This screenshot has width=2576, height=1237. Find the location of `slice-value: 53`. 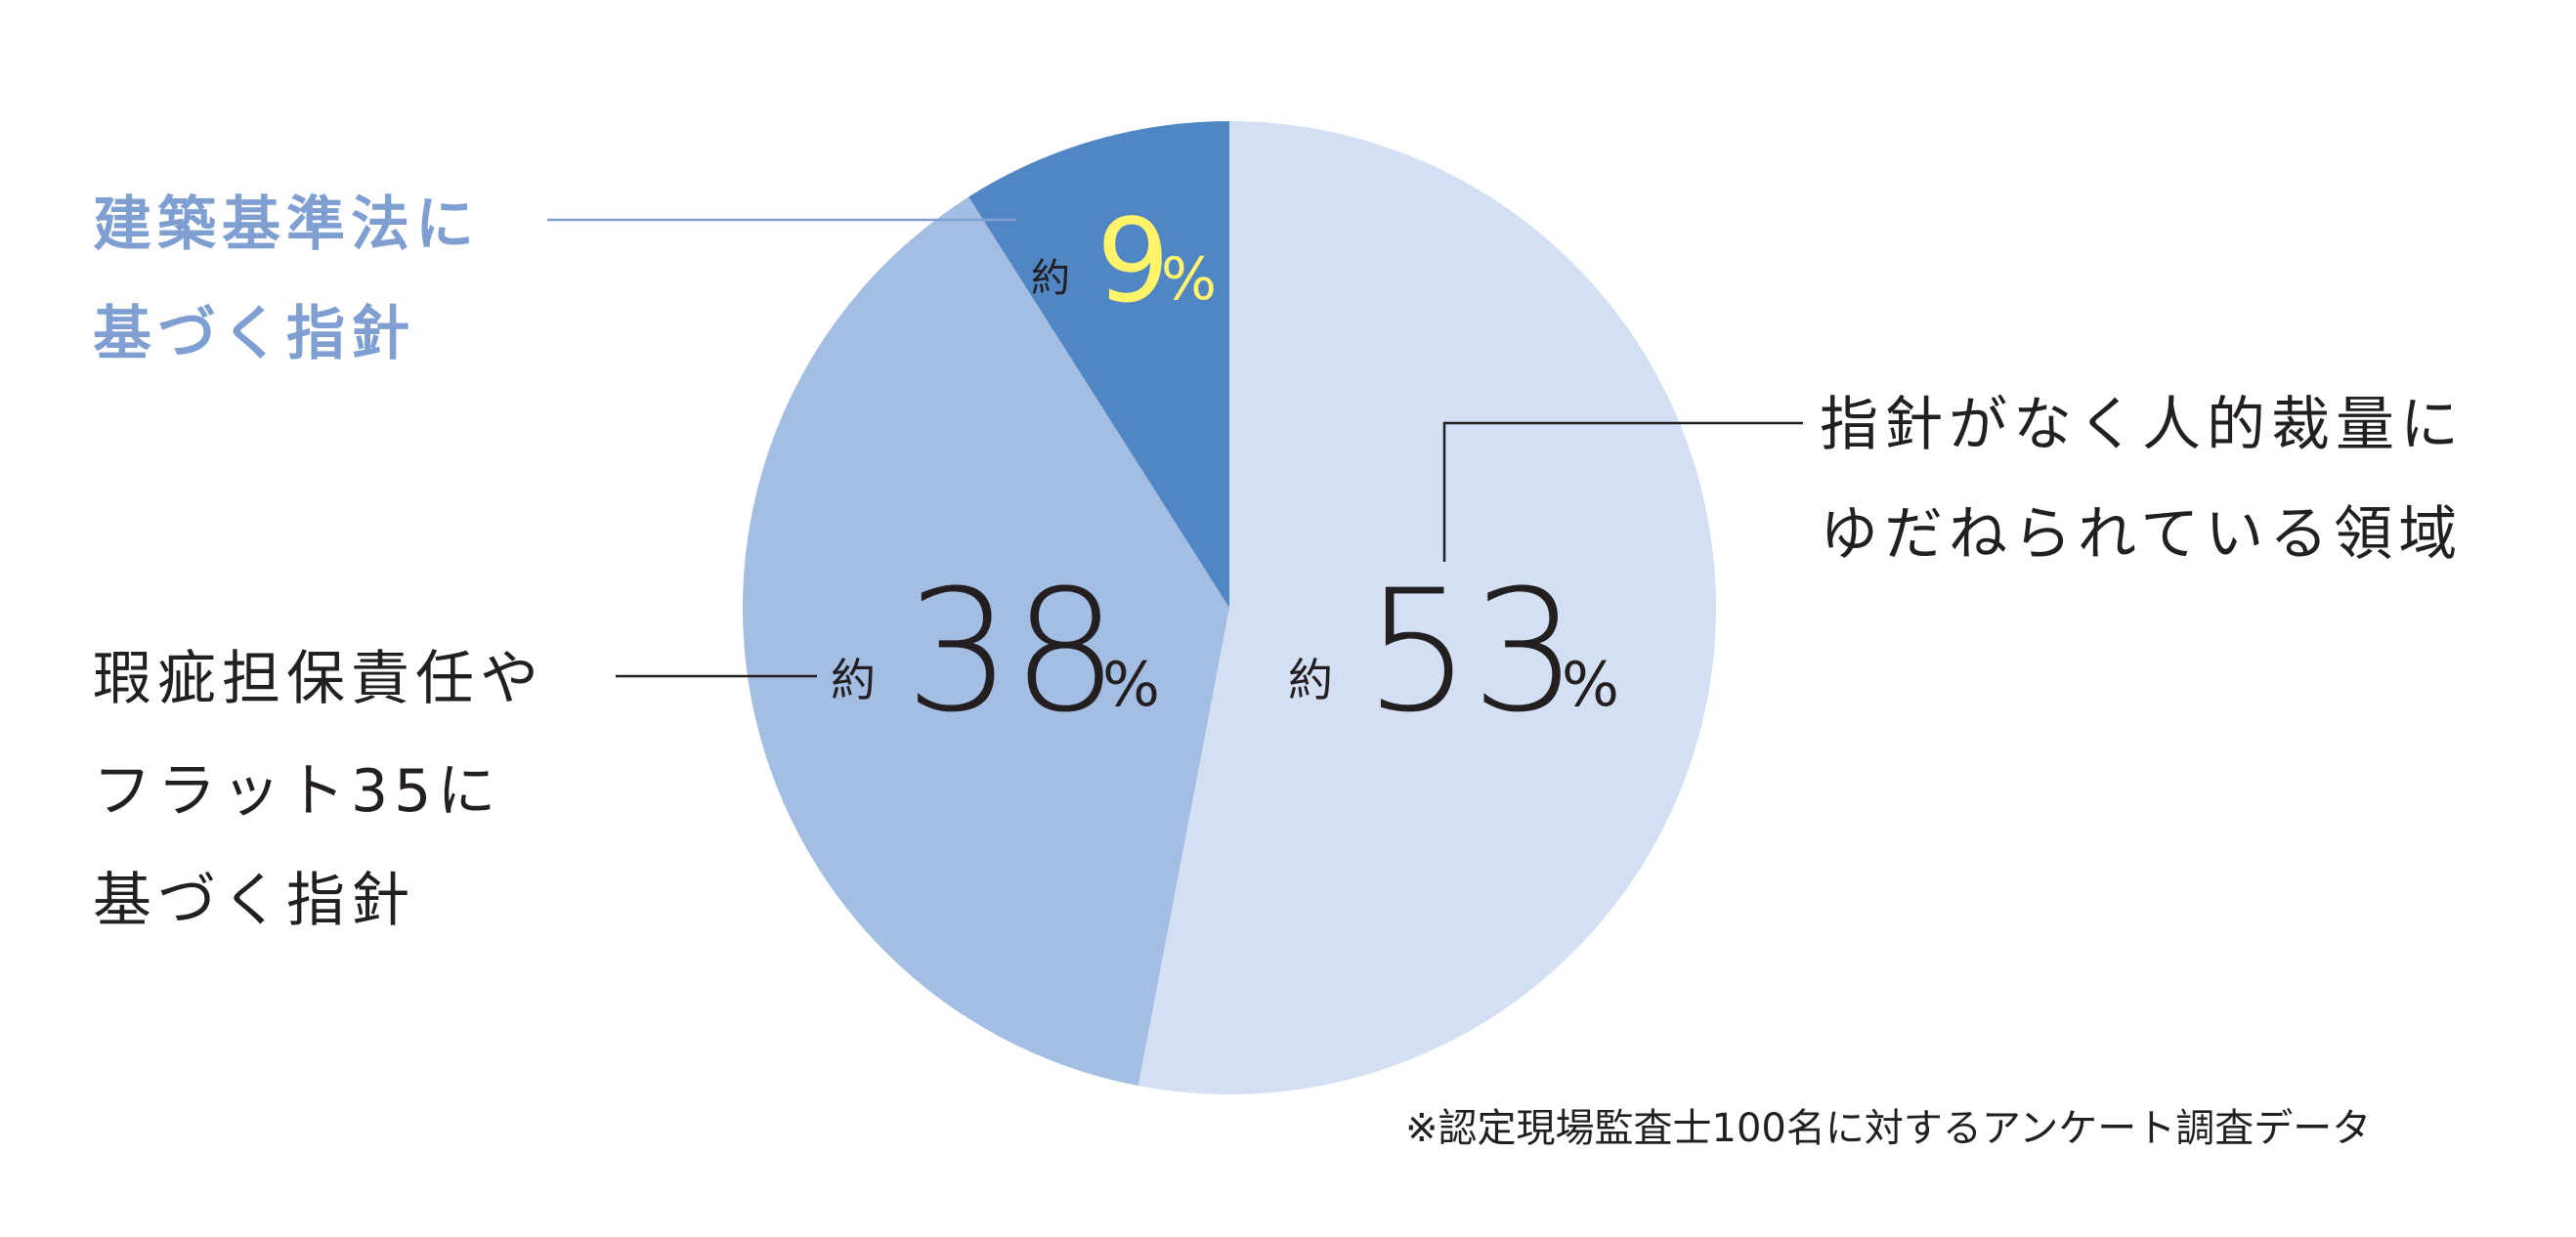

slice-value: 53 is located at coordinates (1471, 651).